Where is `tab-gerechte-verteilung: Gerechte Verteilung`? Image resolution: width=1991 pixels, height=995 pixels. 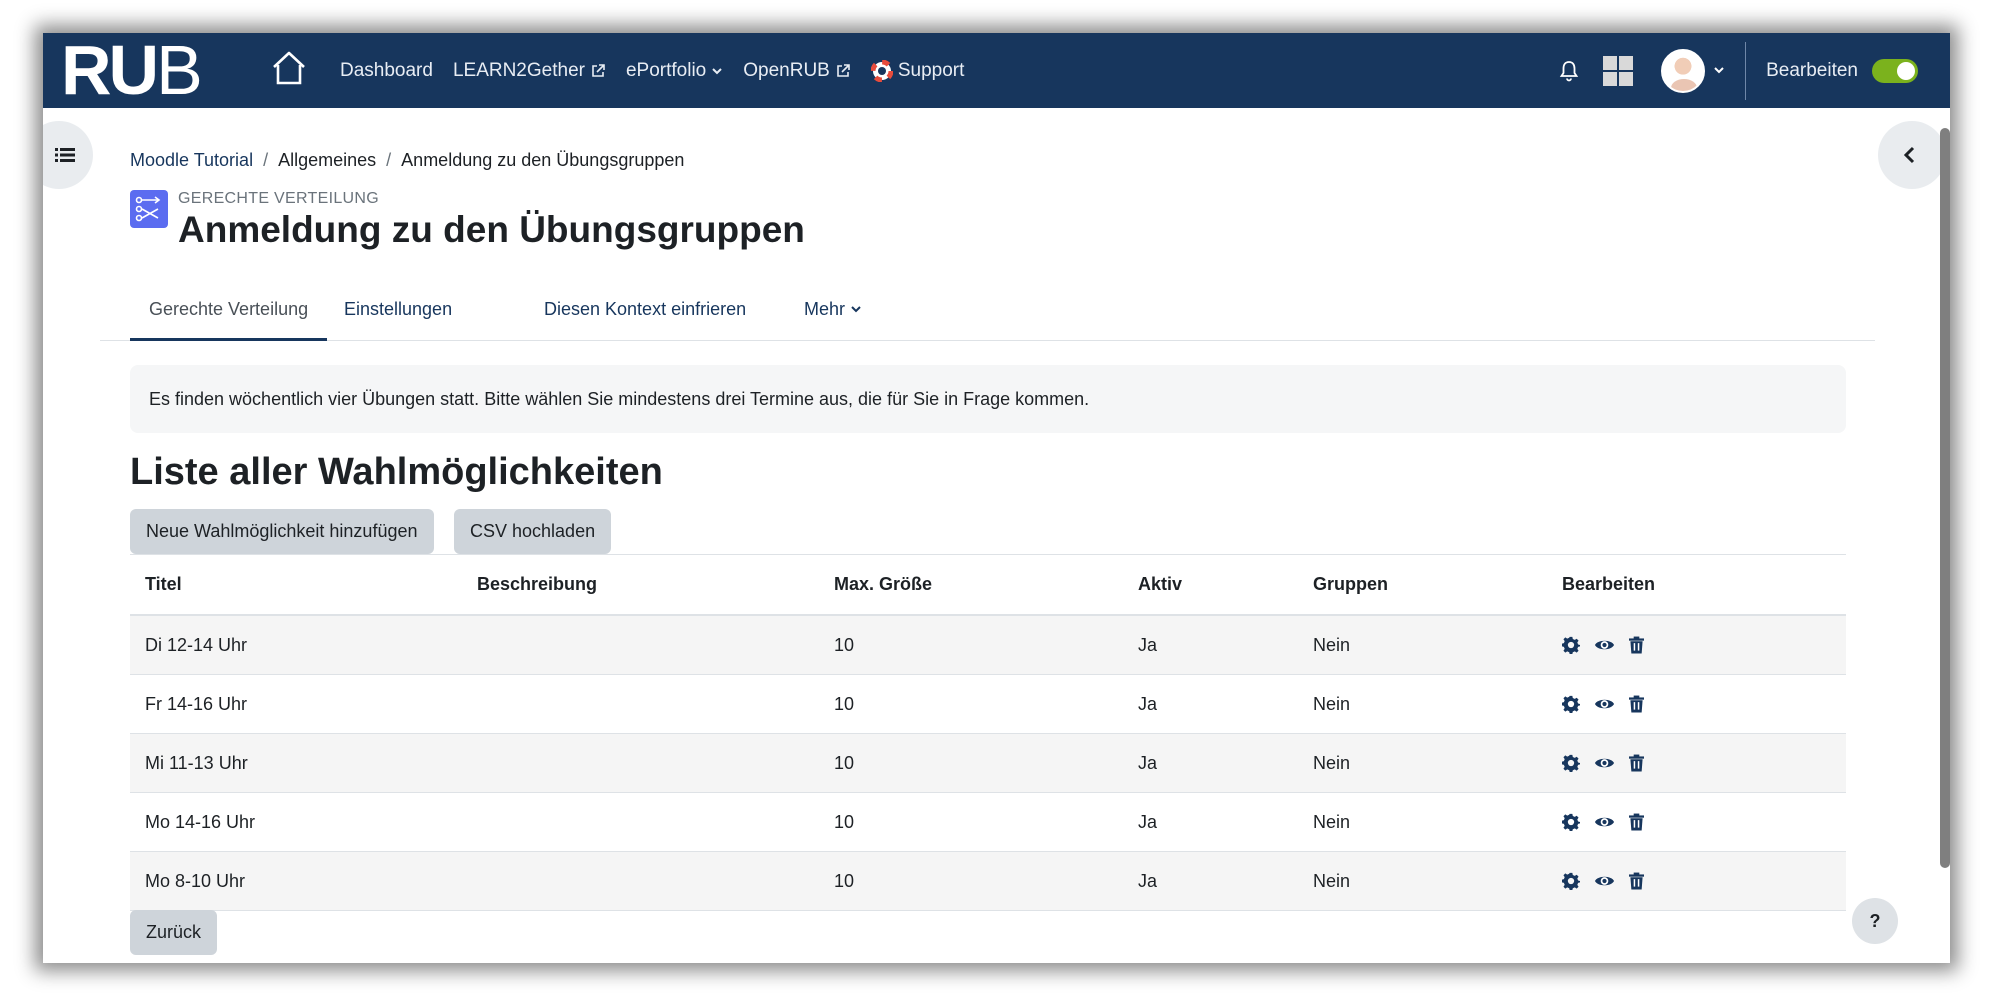 tab-gerechte-verteilung: Gerechte Verteilung is located at coordinates (229, 314).